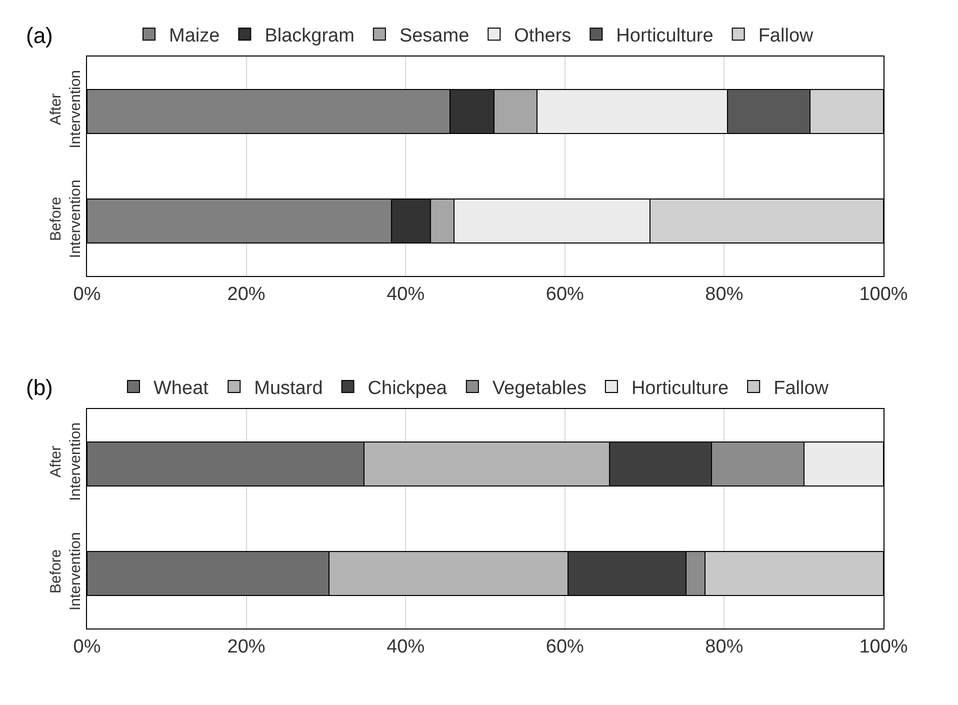  I want to click on legend-label: Chickpea, so click(408, 388).